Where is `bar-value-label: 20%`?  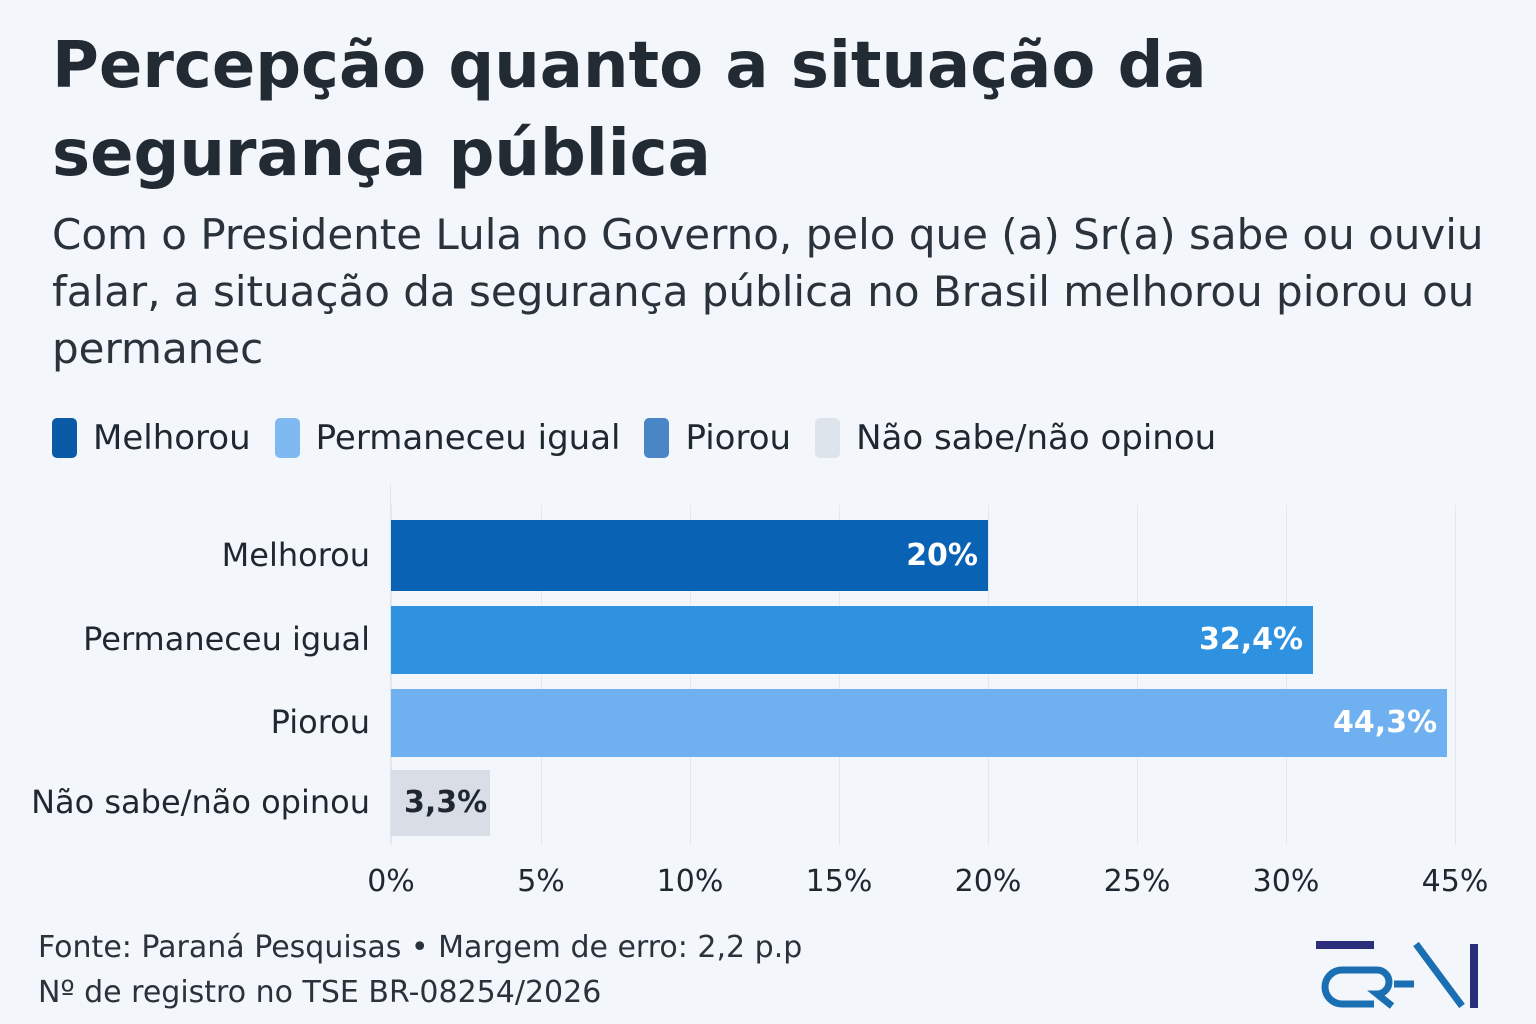 bar-value-label: 20% is located at coordinates (942, 555).